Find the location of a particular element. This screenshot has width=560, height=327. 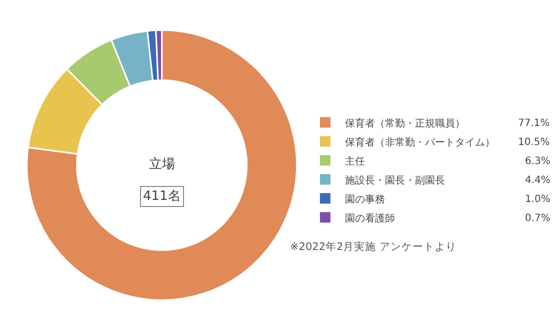

legend-label: 保育者（常勤・正規職員） is located at coordinates (405, 123).